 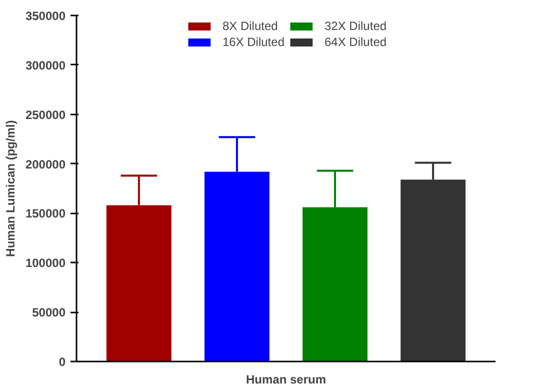 I want to click on legend-label: 32X Diluted, so click(x=355, y=26).